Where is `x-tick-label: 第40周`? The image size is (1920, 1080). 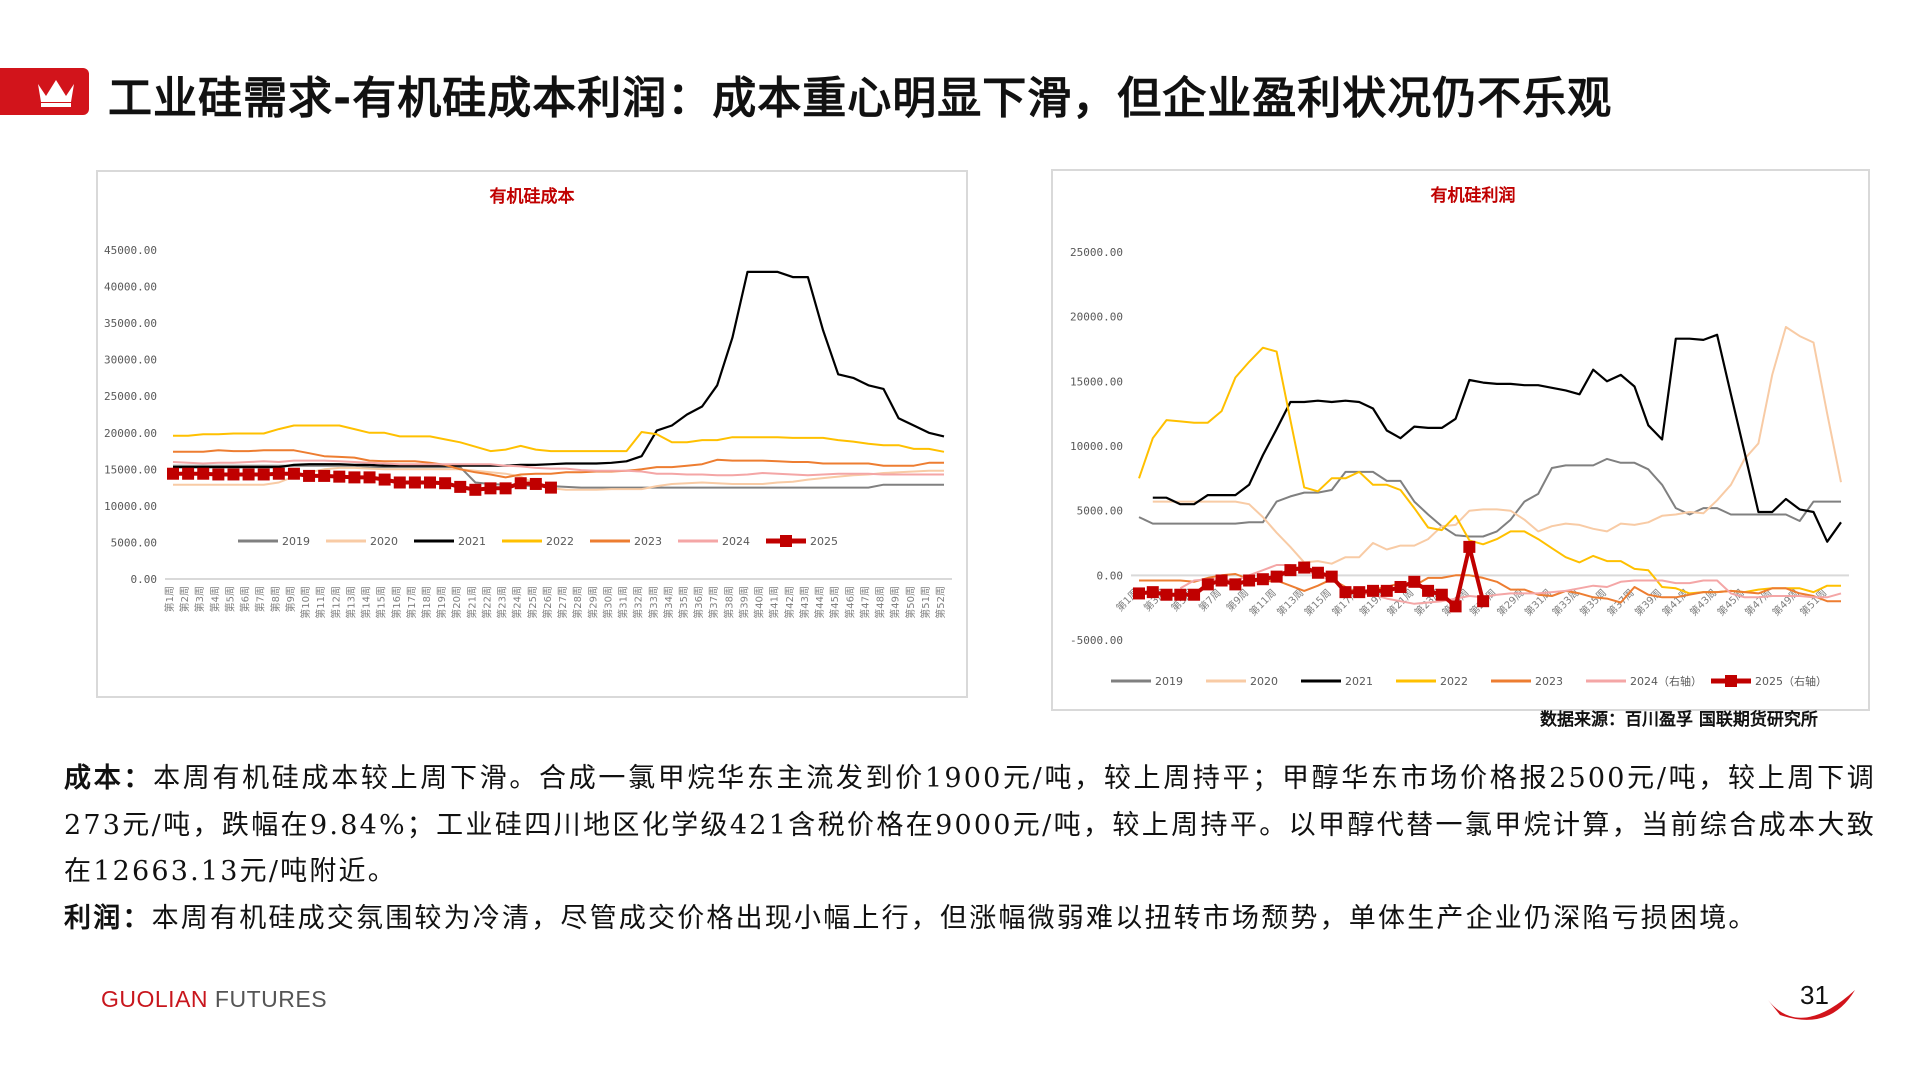 x-tick-label: 第40周 is located at coordinates (759, 602).